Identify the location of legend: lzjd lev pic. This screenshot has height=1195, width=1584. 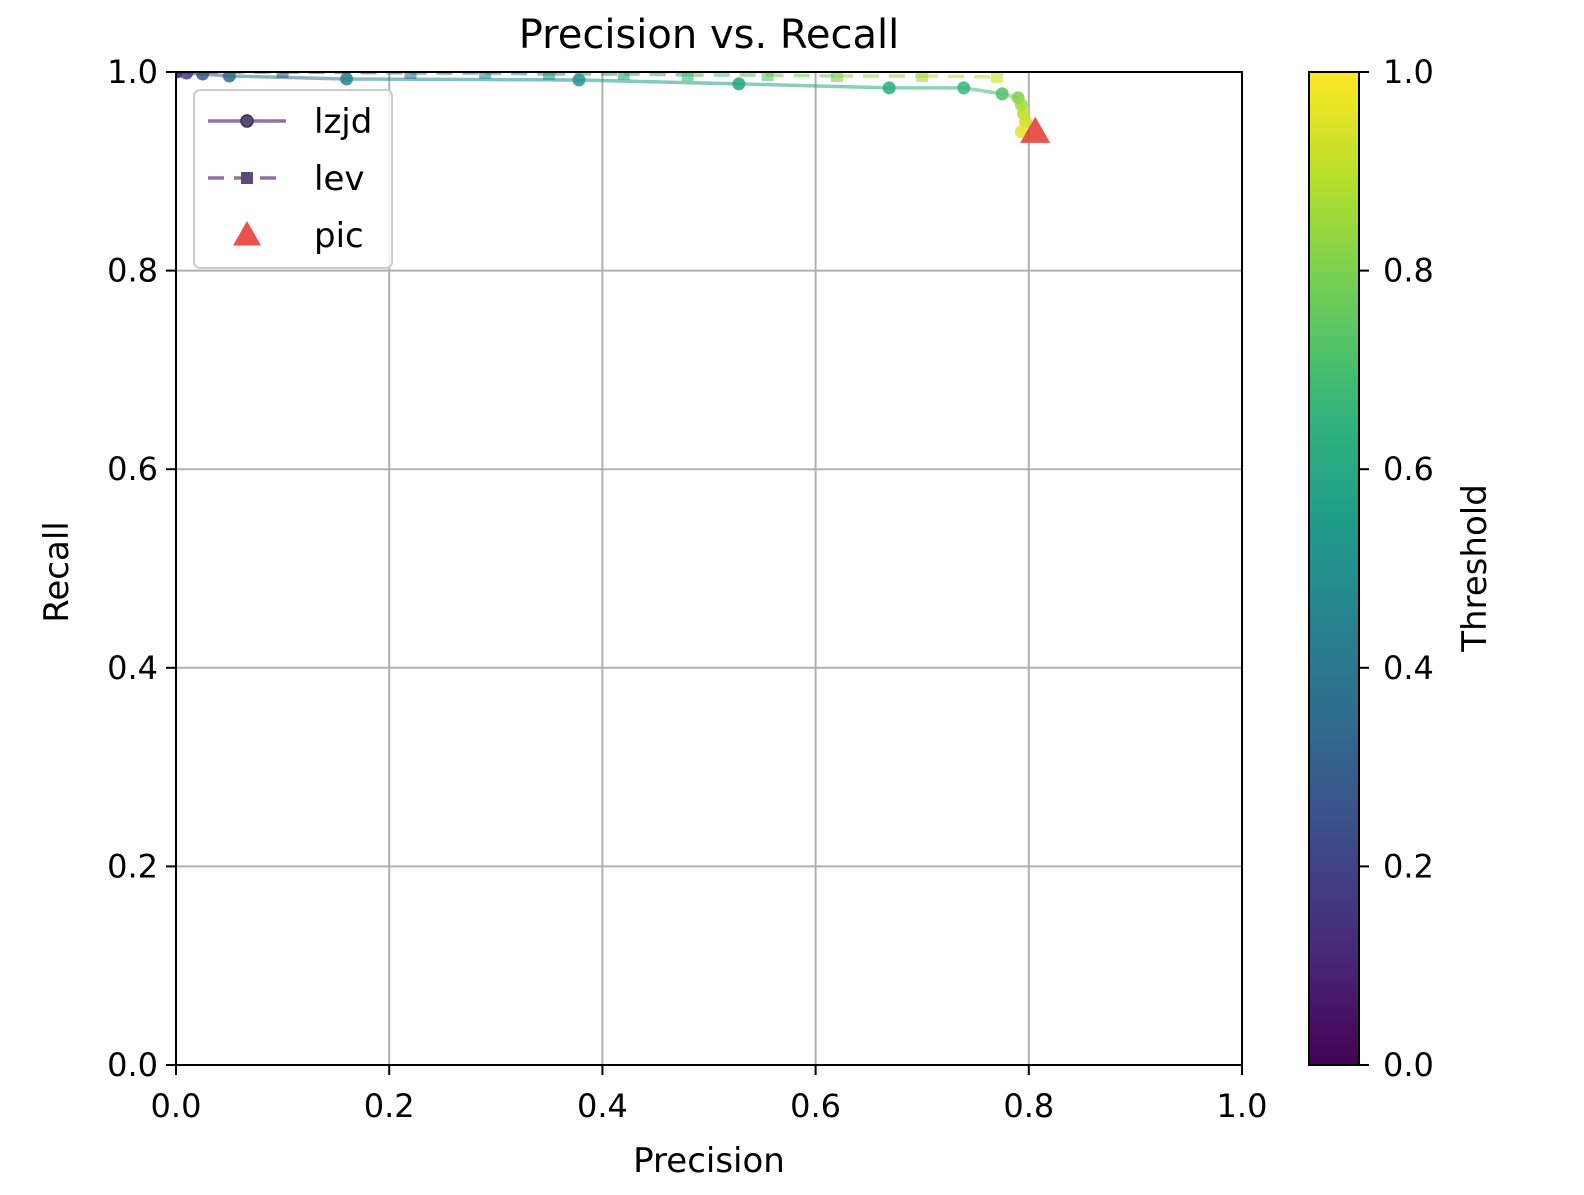
(293, 179).